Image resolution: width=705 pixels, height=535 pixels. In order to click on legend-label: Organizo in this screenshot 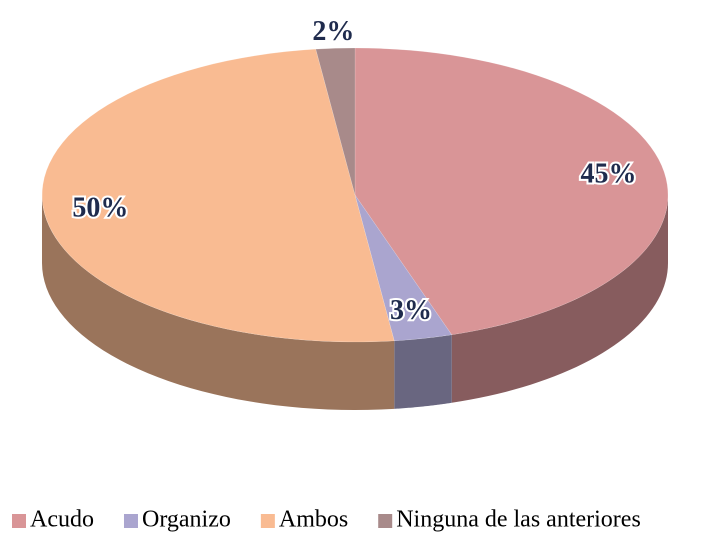, I will do `click(186, 520)`.